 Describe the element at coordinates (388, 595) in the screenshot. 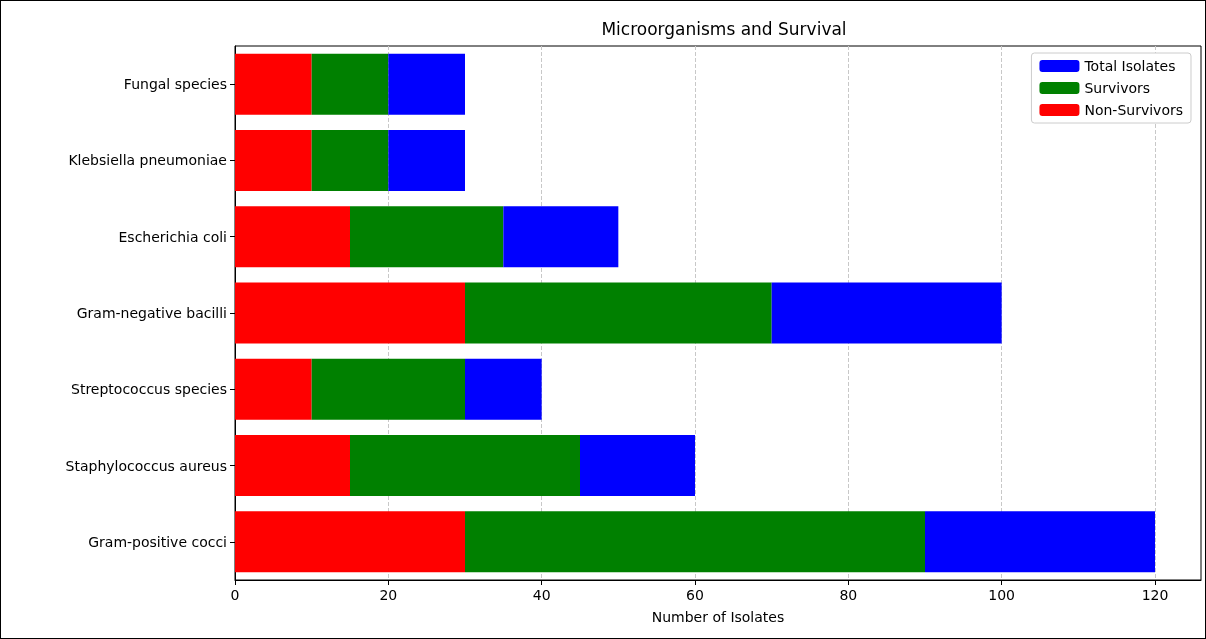

I see `x-tick-label: 20` at that location.